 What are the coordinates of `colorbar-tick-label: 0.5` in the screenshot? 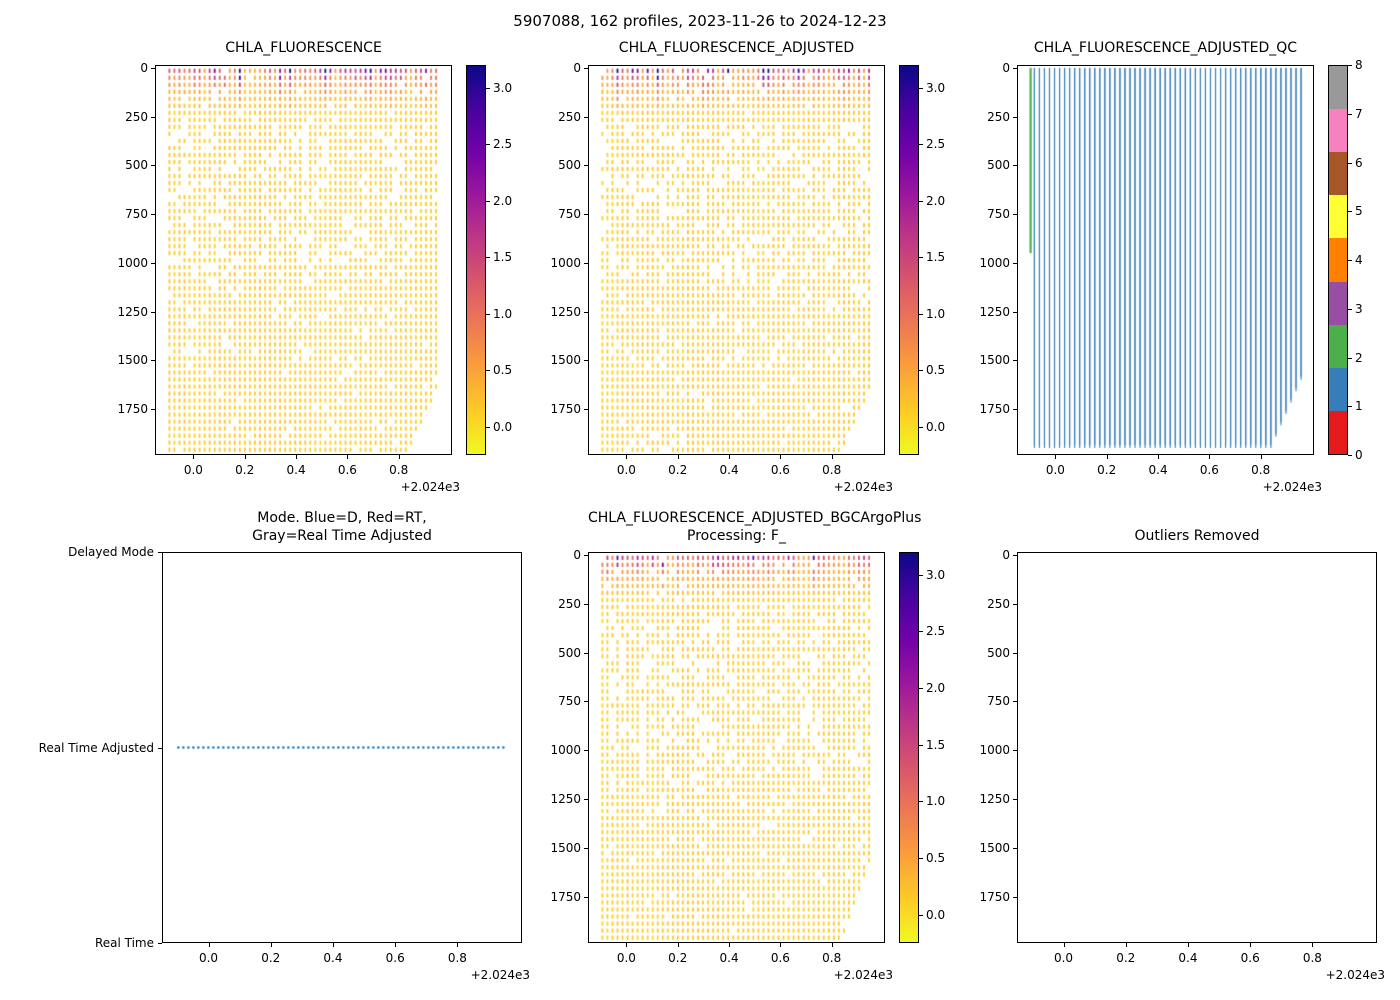 It's located at (936, 858).